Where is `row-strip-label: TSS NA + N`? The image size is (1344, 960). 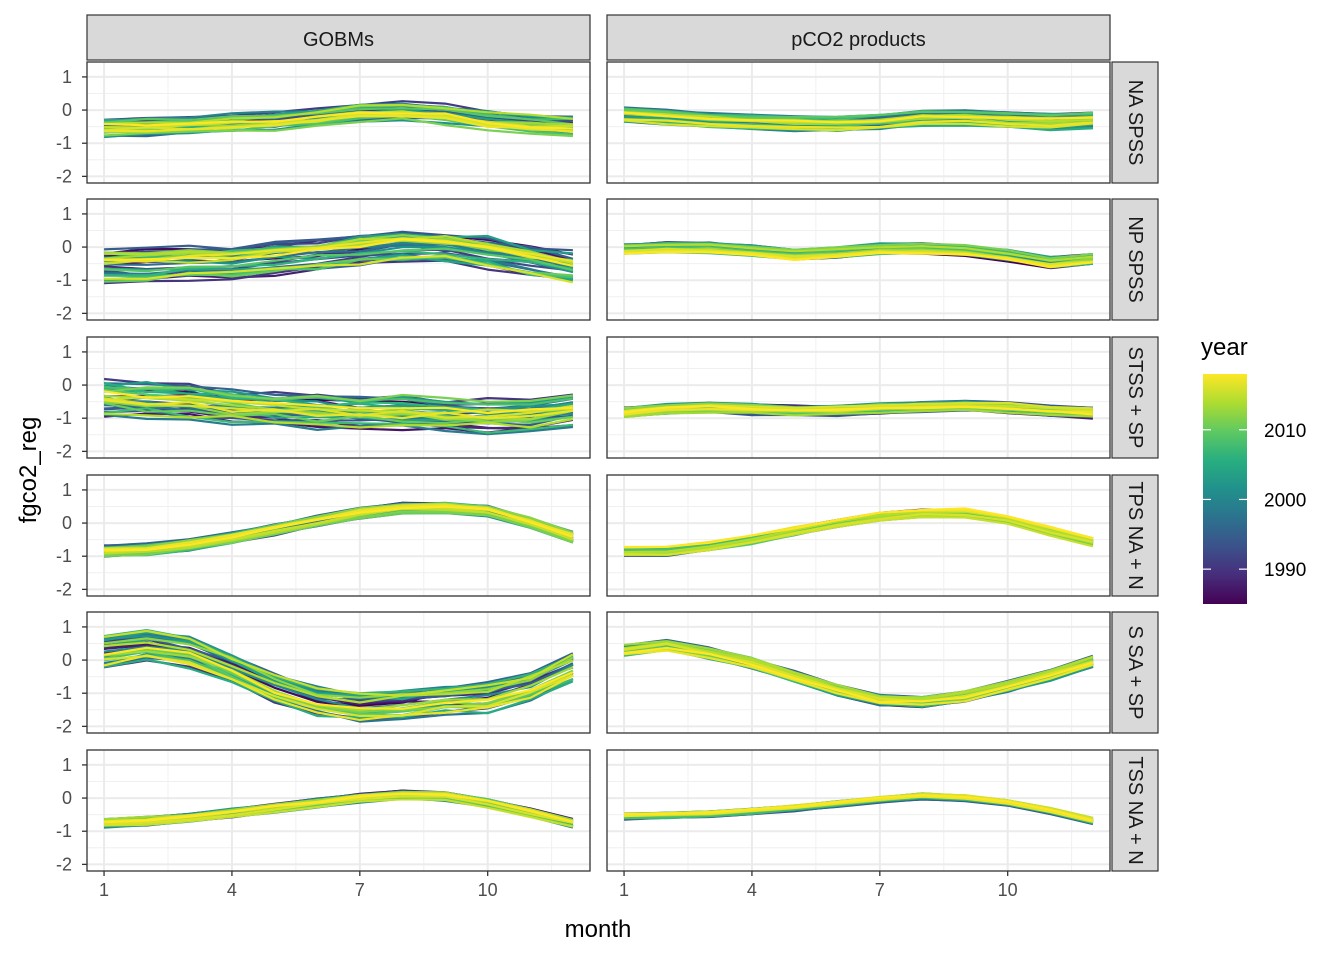
row-strip-label: TSS NA + N is located at coordinates (1135, 810).